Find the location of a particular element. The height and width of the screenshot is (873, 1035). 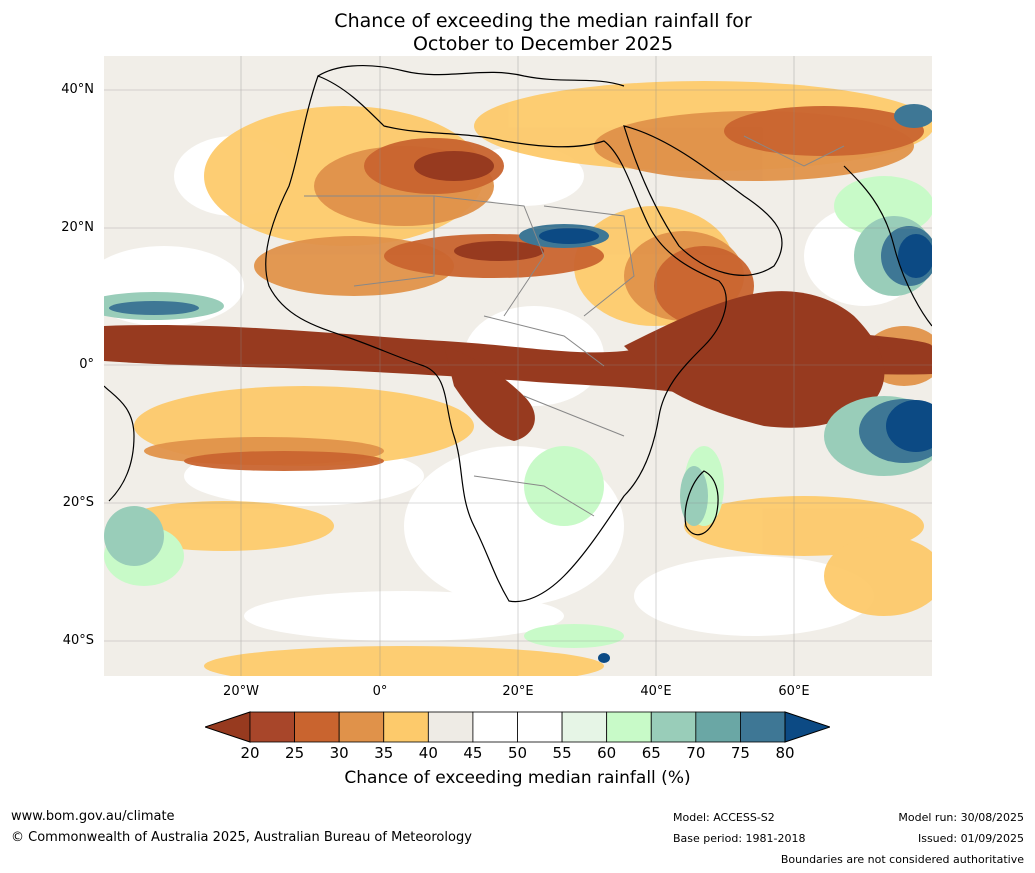

colorbar-tick-label: 30 is located at coordinates (339, 753).